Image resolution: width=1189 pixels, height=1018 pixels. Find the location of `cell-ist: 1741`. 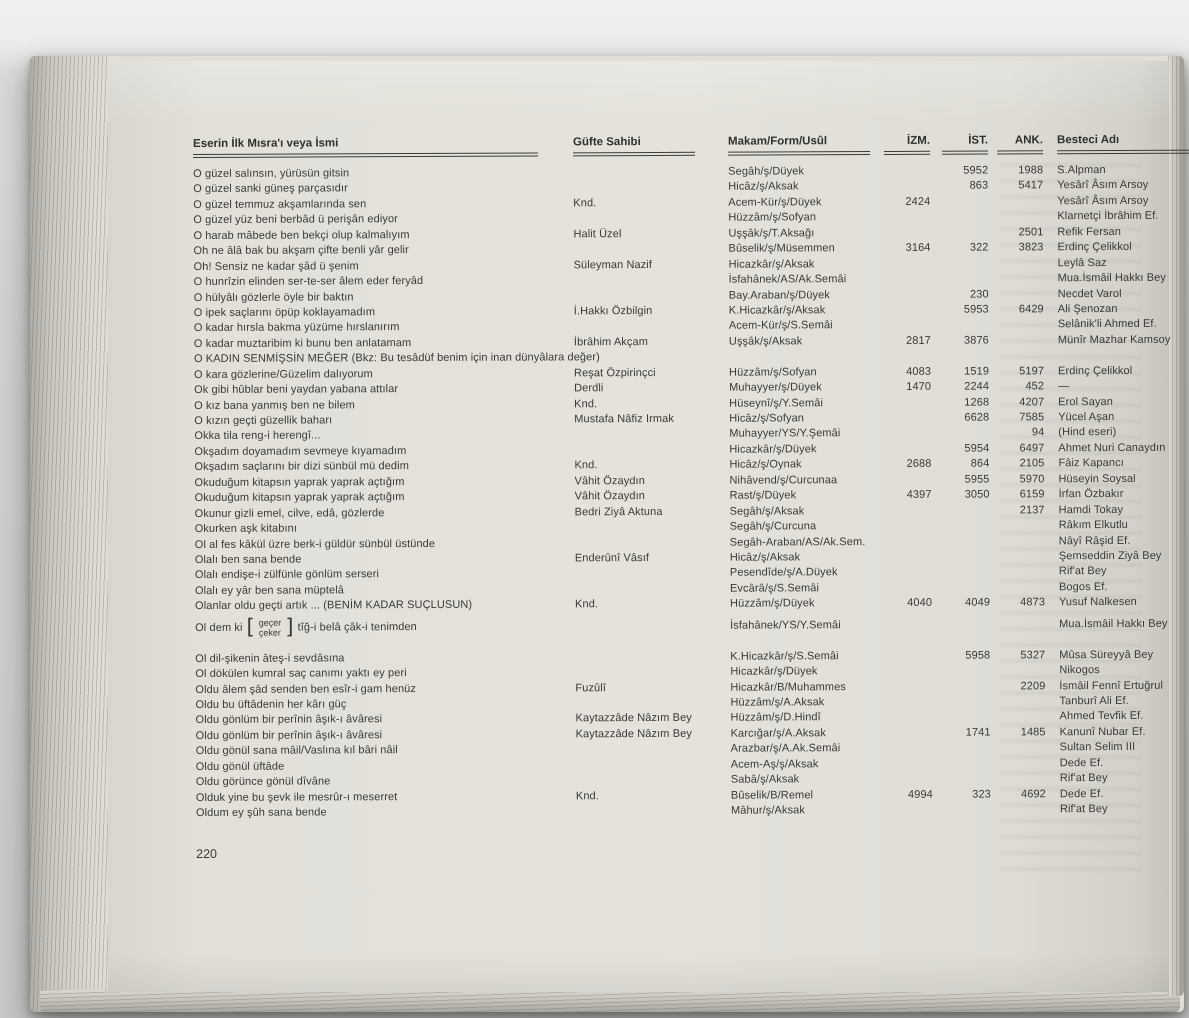

cell-ist: 1741 is located at coordinates (978, 732).